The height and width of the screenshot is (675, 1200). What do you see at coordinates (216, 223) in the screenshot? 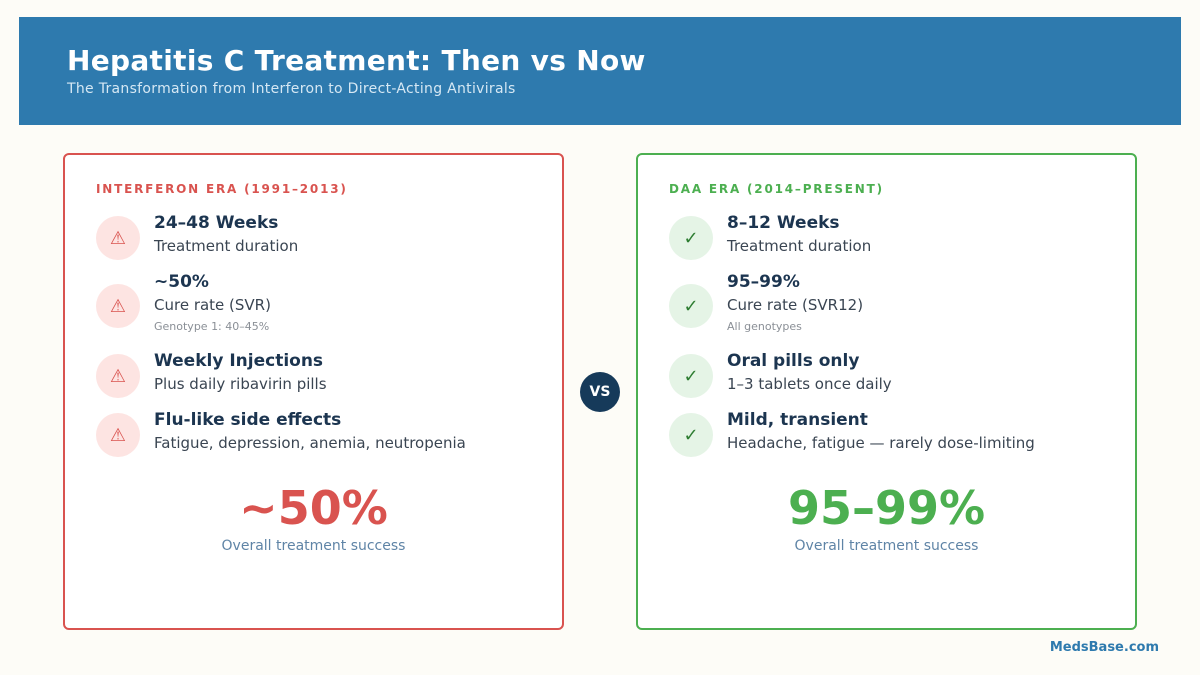
I see `item-title: 24–48 Weeks` at bounding box center [216, 223].